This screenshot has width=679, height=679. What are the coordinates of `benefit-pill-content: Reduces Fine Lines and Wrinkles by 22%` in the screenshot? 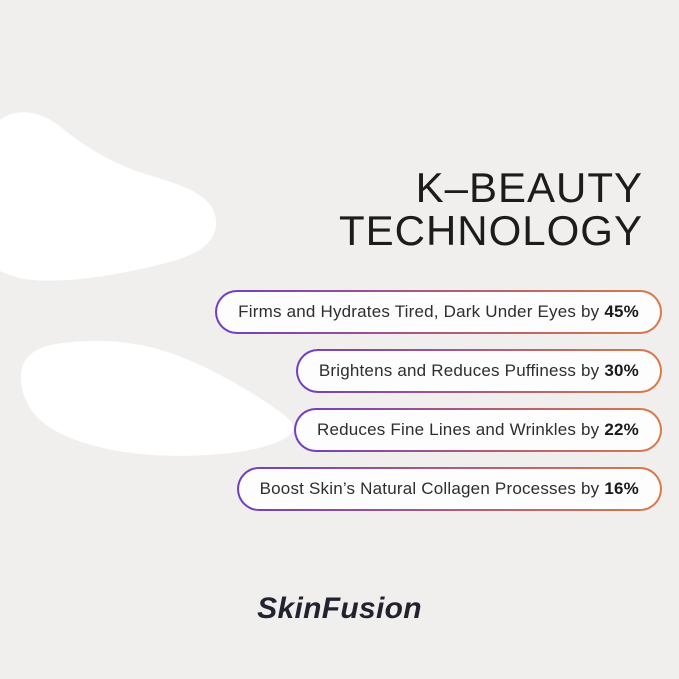 It's located at (477, 430).